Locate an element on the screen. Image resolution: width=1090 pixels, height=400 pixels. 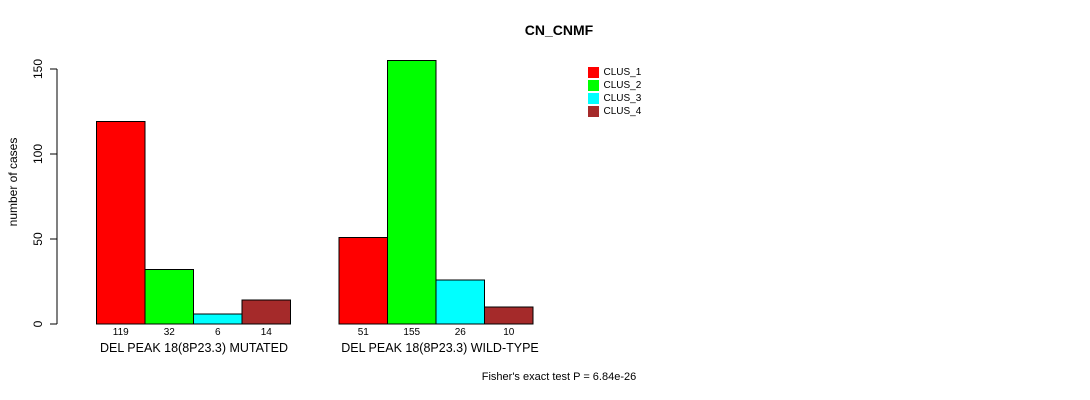
bar-clus_3-group2 is located at coordinates (460, 302).